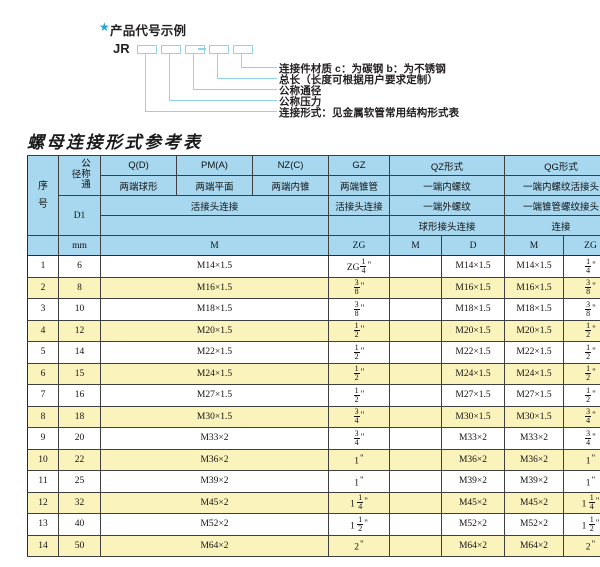 This screenshot has width=600, height=567. I want to click on cell-qg-zg: 1 1 4 ", so click(581, 502).